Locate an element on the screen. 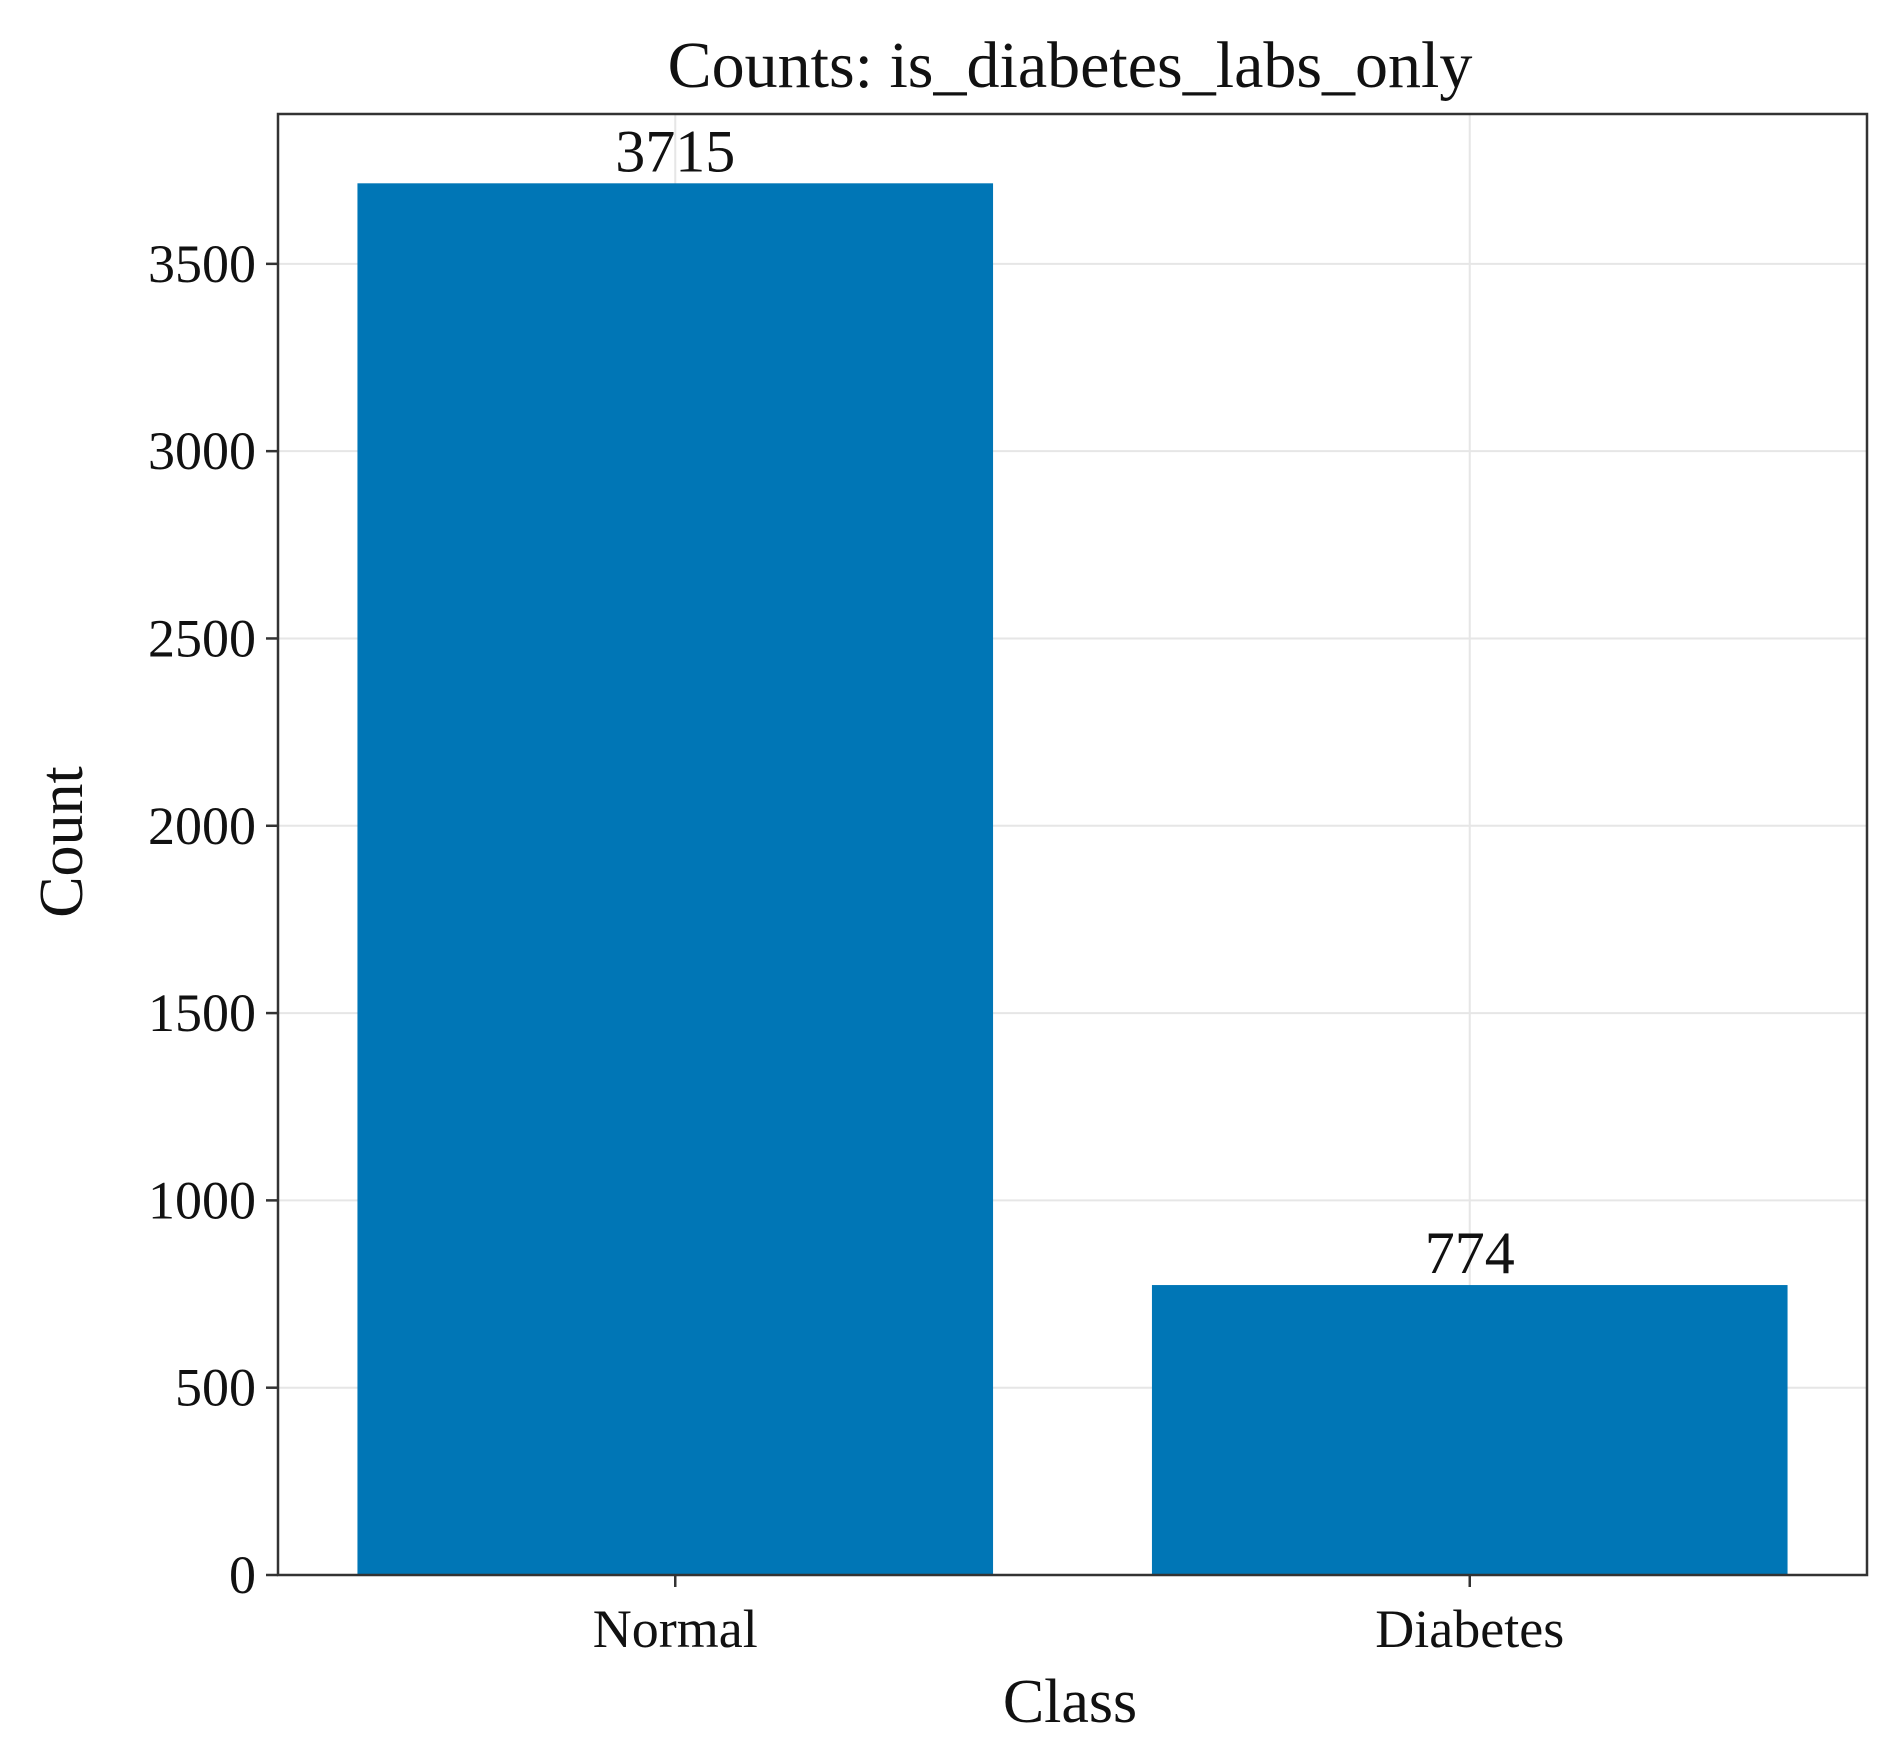  y-tick-label: 500 is located at coordinates (215, 1388).